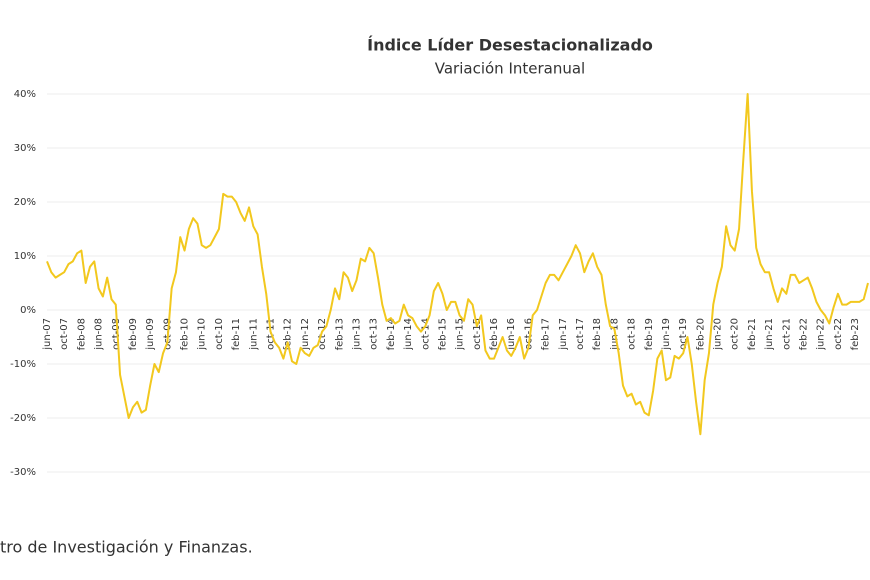  What do you see at coordinates (804, 334) in the screenshot?
I see `x-tick-label: feb-22` at bounding box center [804, 334].